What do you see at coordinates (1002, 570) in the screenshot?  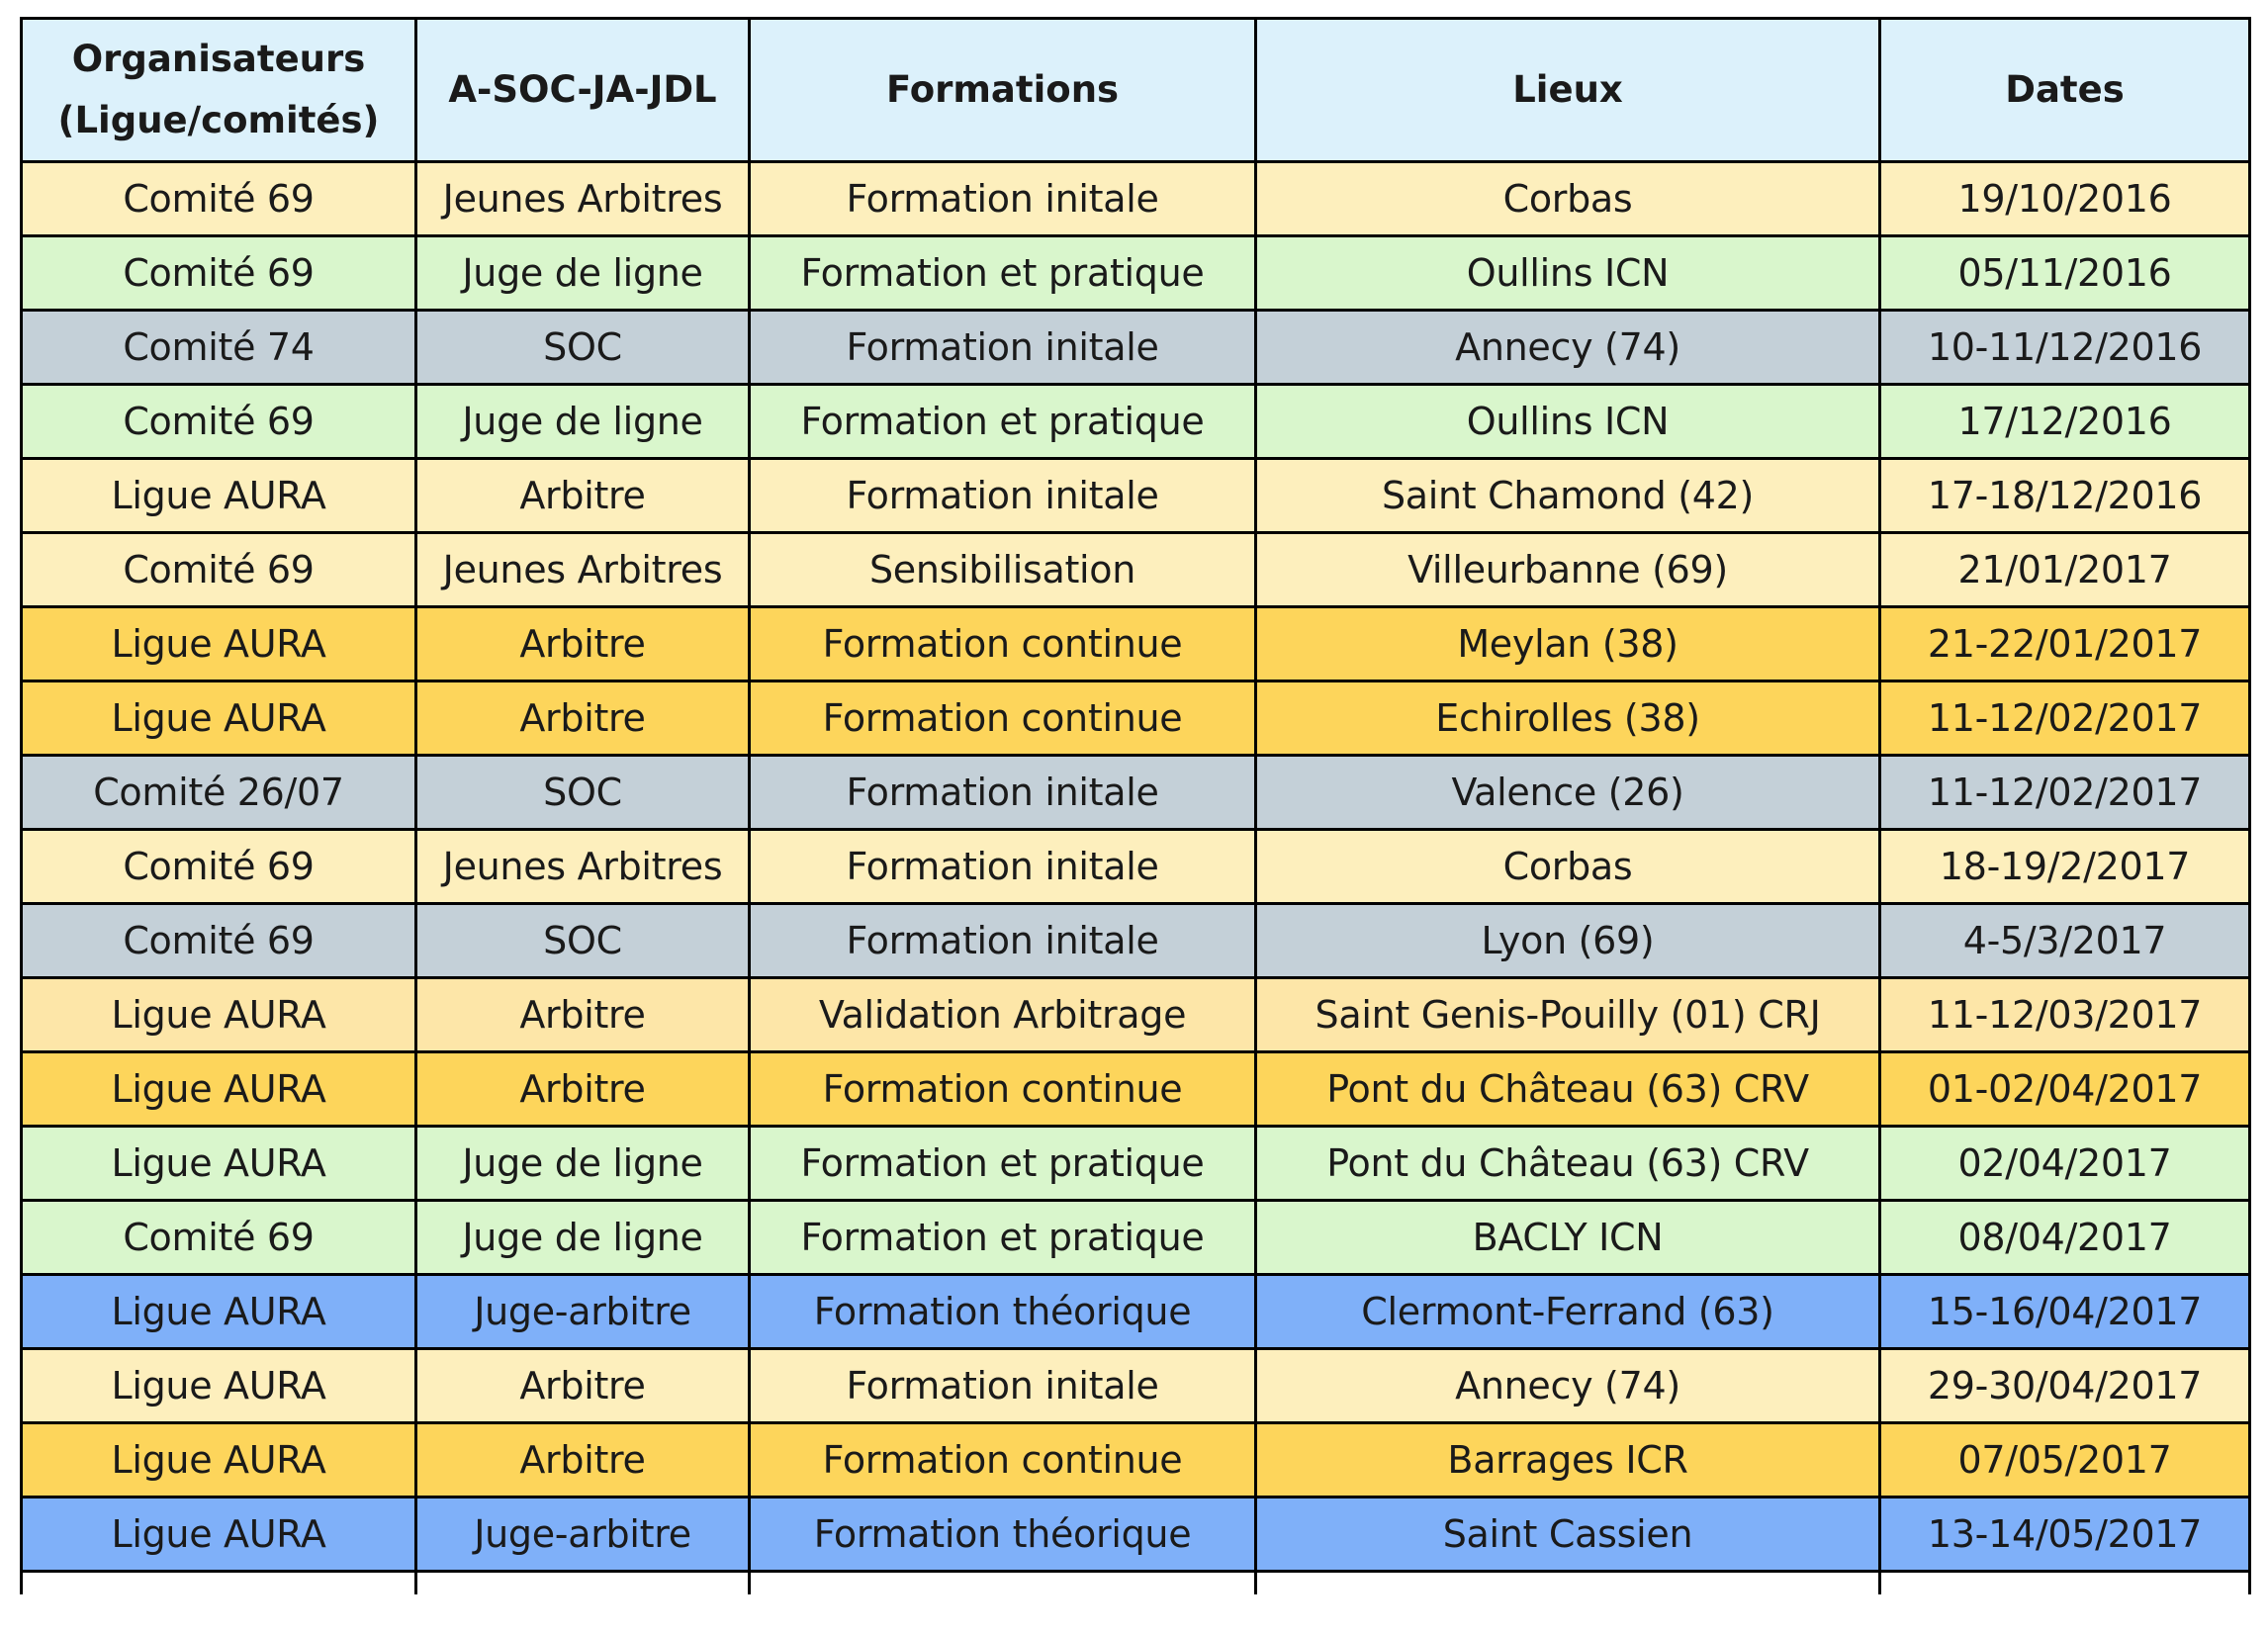 I see `cell-formation: Sensibilisation` at bounding box center [1002, 570].